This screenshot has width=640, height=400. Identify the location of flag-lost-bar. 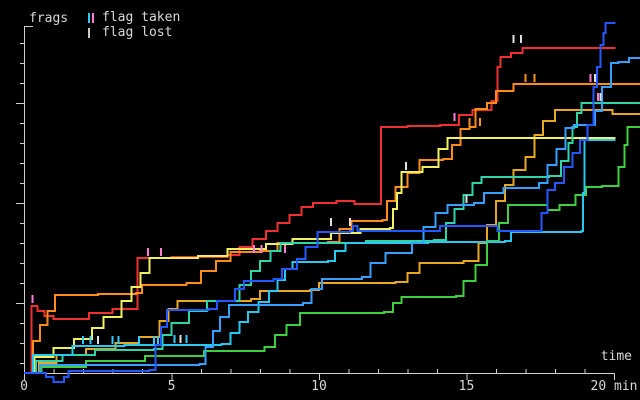
(89, 32).